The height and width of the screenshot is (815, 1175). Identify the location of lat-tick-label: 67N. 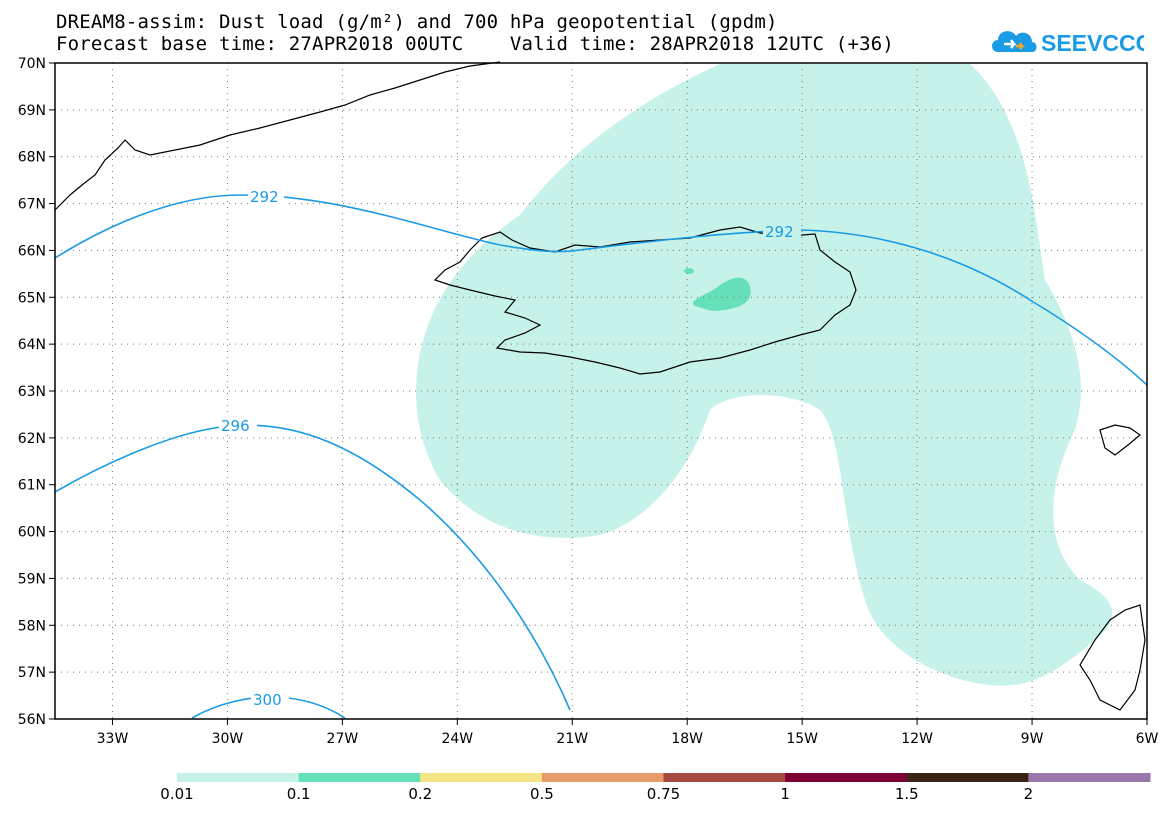
(32, 205).